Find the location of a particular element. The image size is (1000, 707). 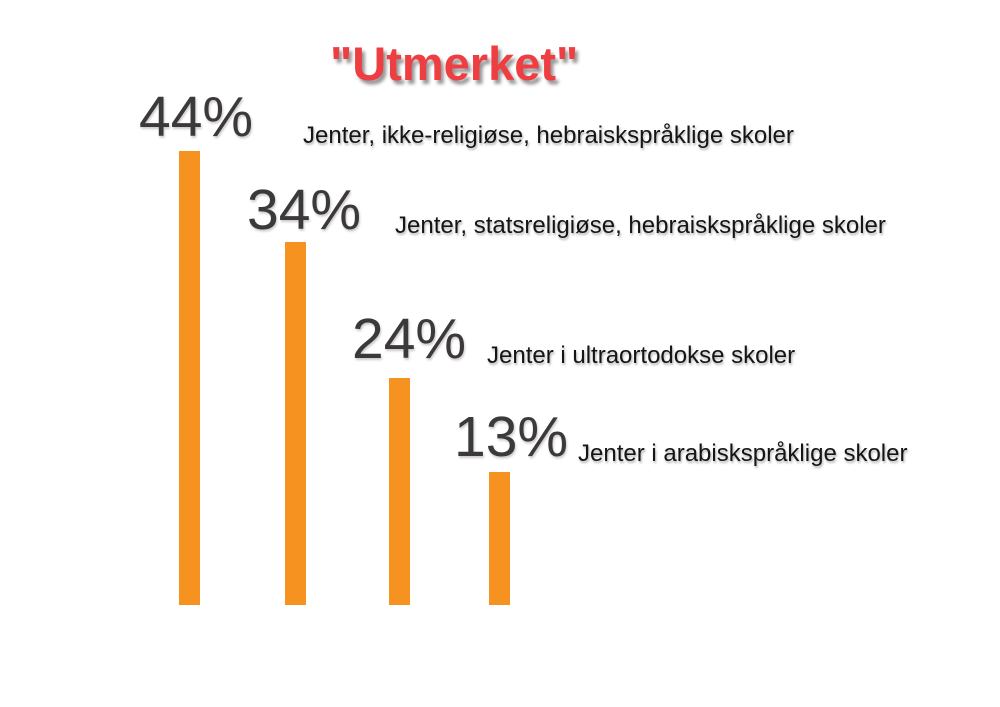

value-label-2: 34% is located at coordinates (304, 210).